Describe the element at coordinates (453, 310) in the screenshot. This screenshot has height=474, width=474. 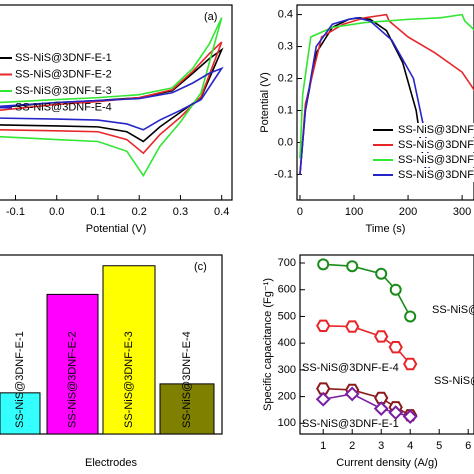
I see `series-annotation: SS-NiS@3DNF-E-3` at that location.